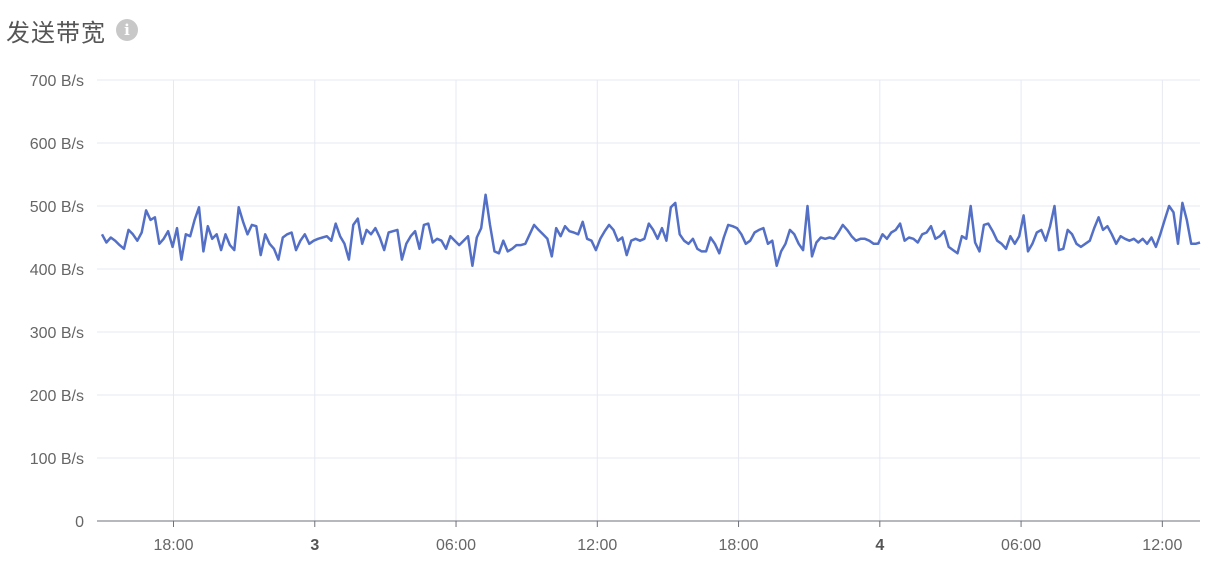 The width and height of the screenshot is (1218, 563). I want to click on y-tick-label: 0, so click(79, 522).